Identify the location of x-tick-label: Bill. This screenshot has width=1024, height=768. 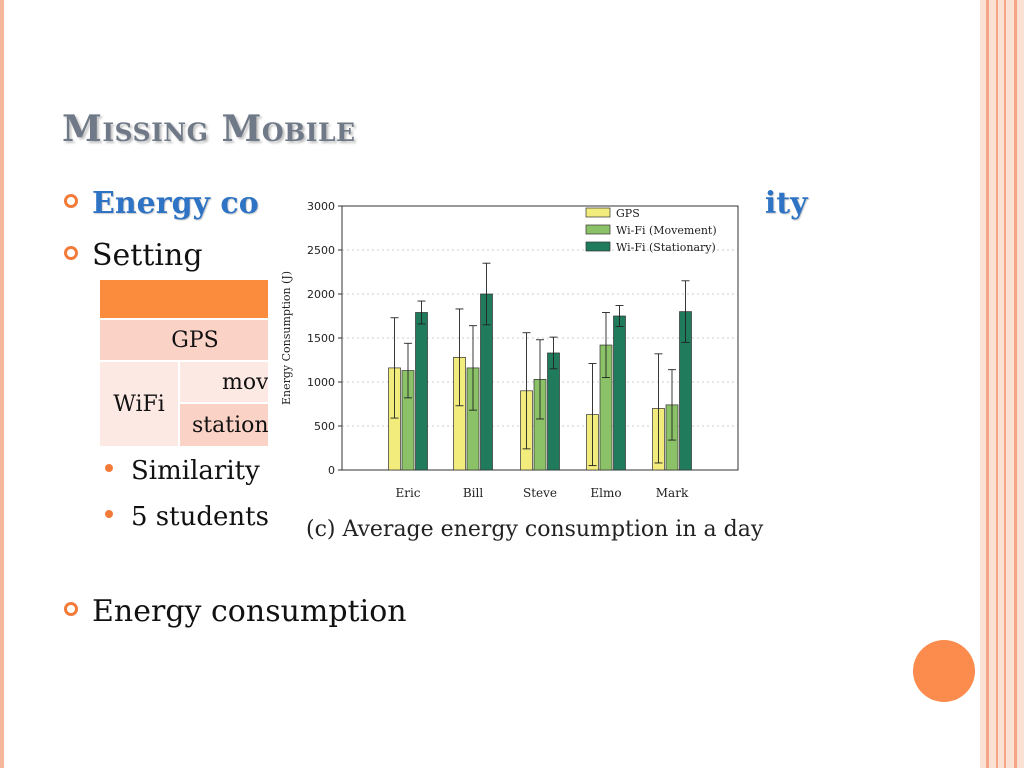
(473, 493).